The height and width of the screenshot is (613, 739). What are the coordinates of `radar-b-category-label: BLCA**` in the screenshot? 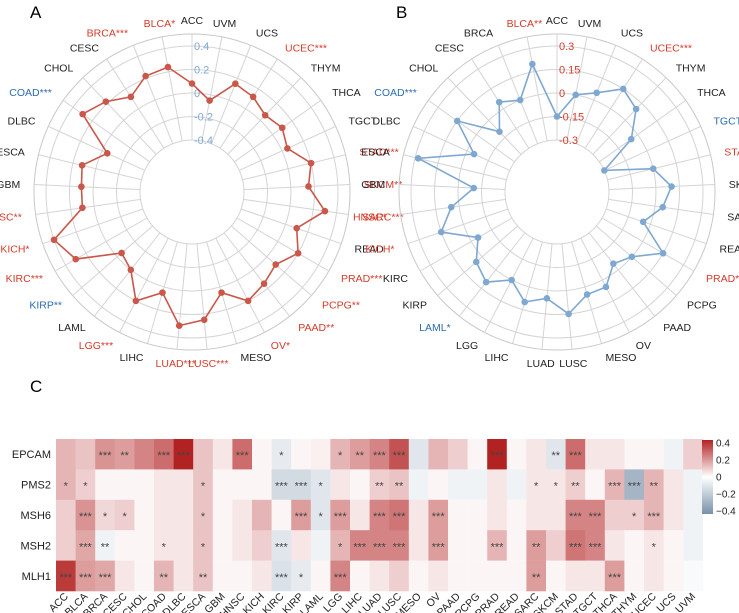 It's located at (525, 24).